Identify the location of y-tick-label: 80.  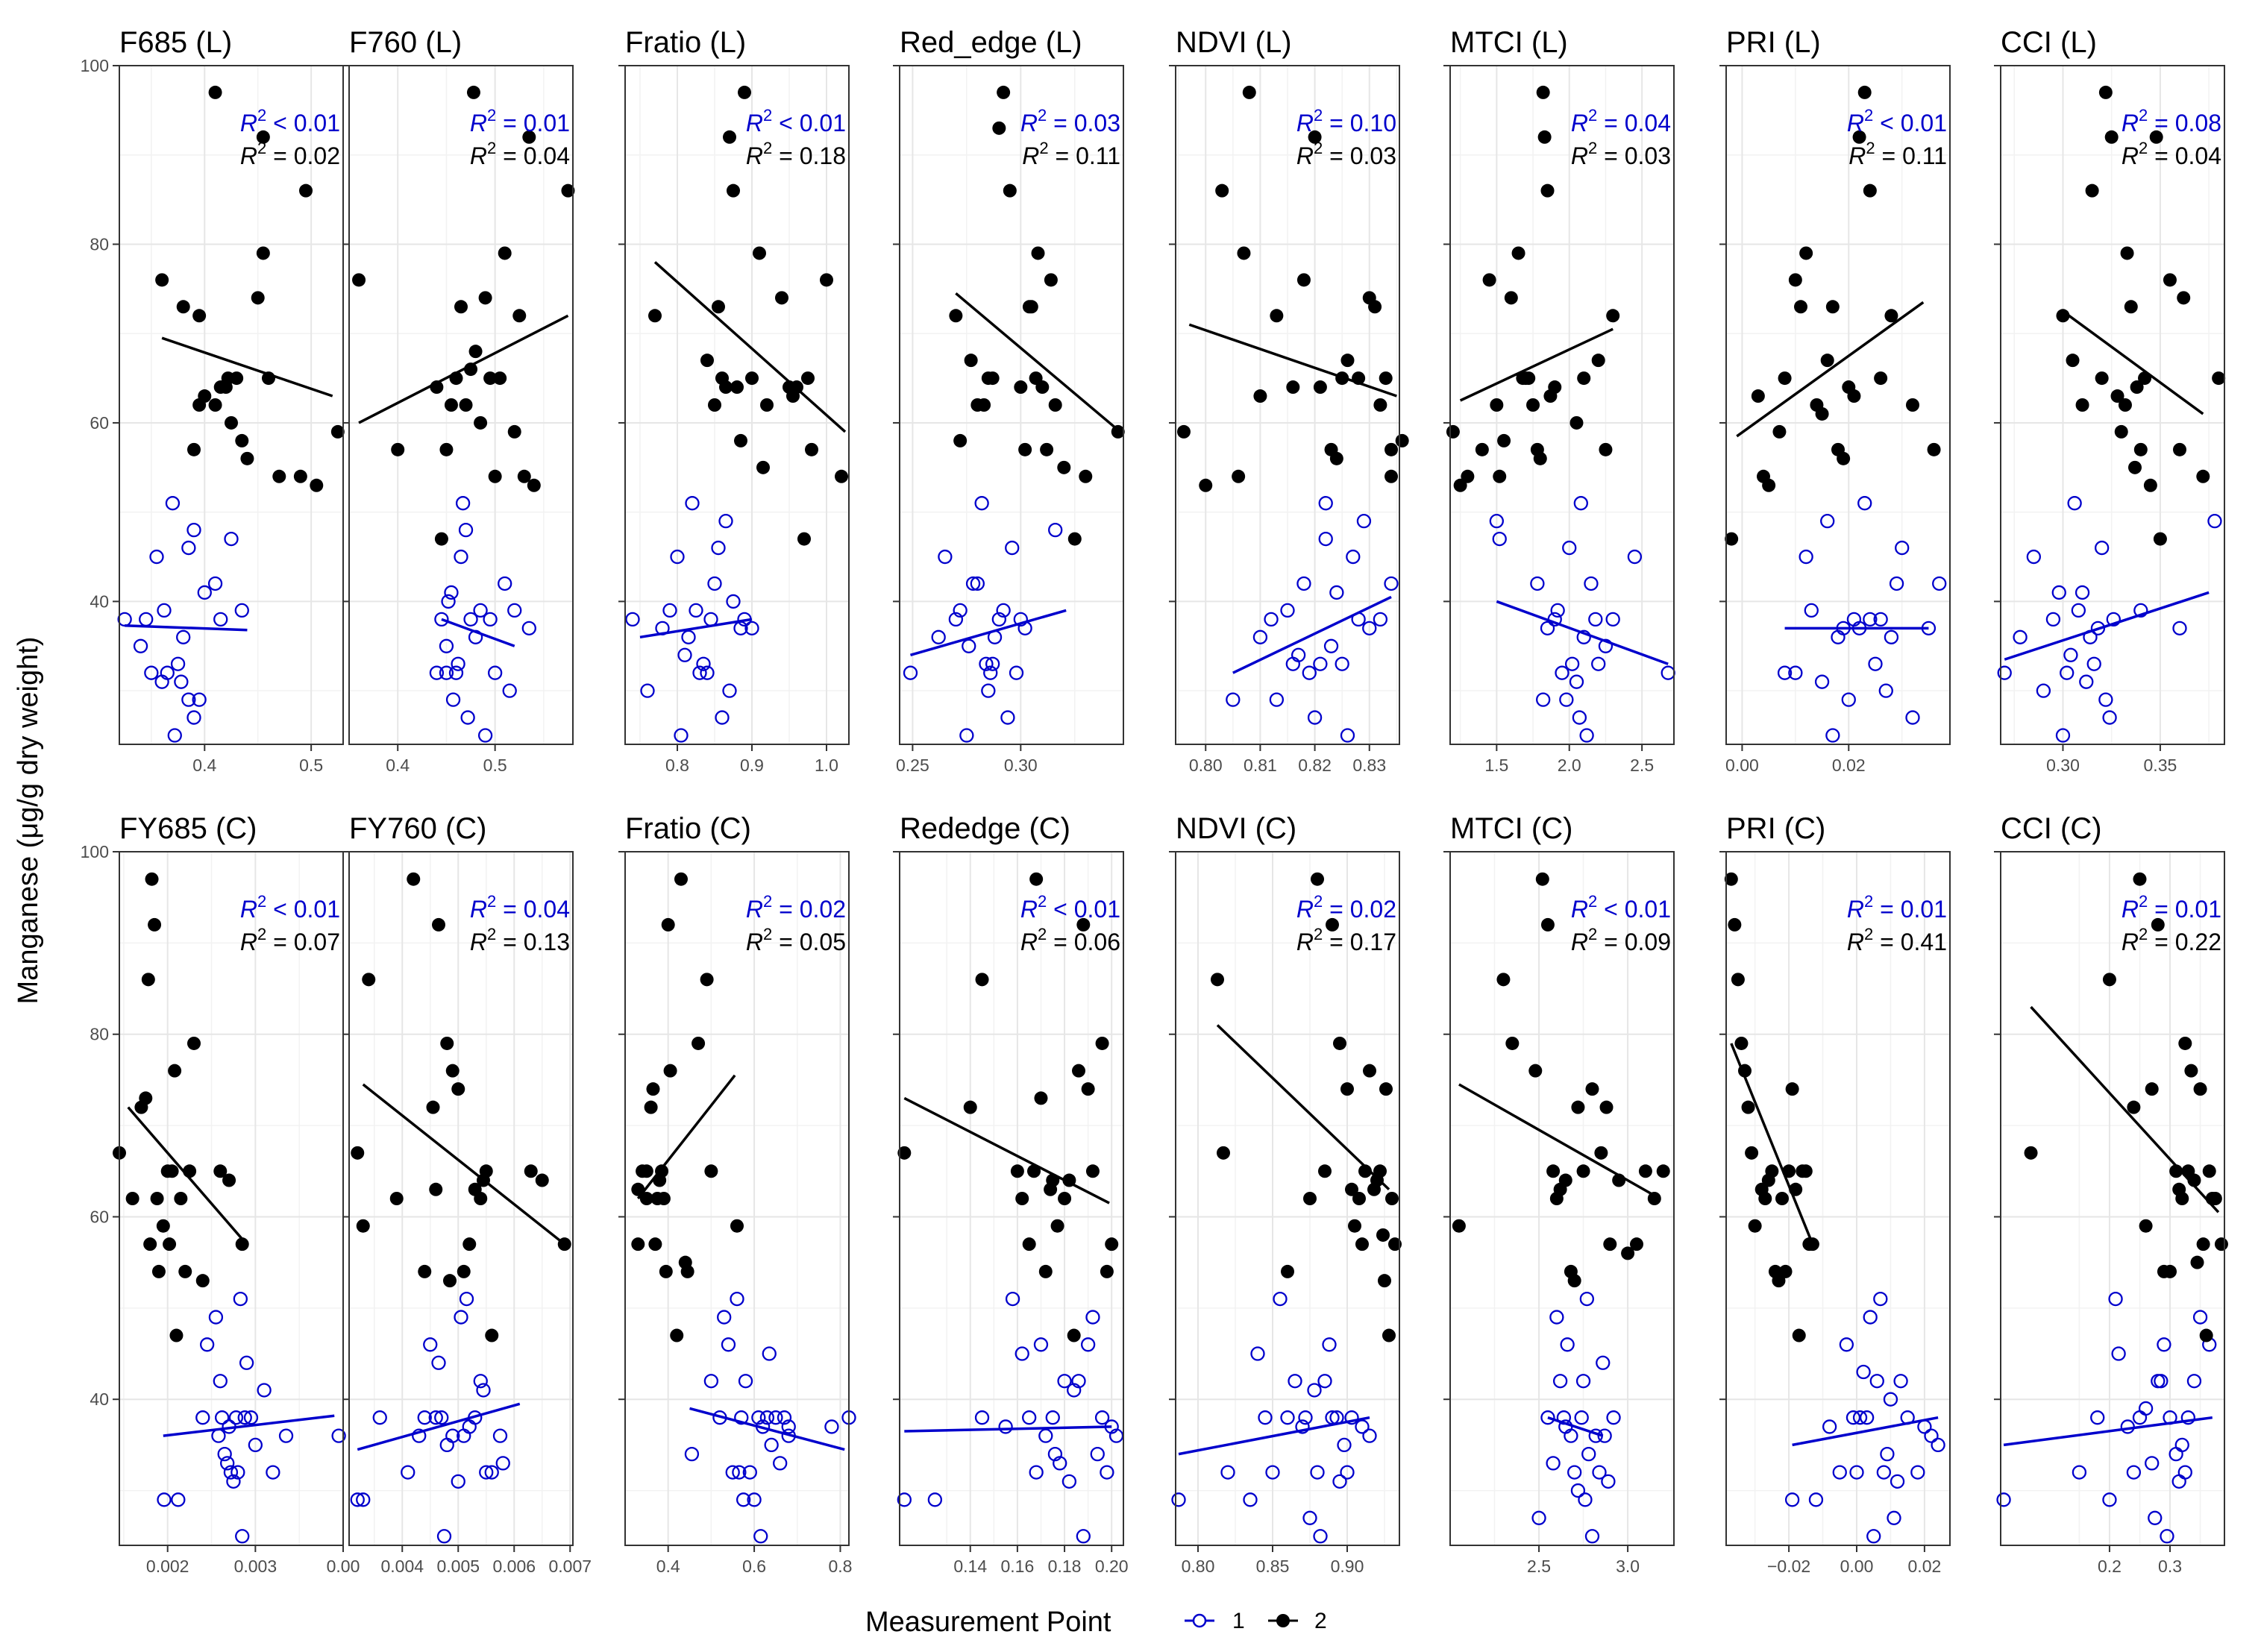
(99, 1034).